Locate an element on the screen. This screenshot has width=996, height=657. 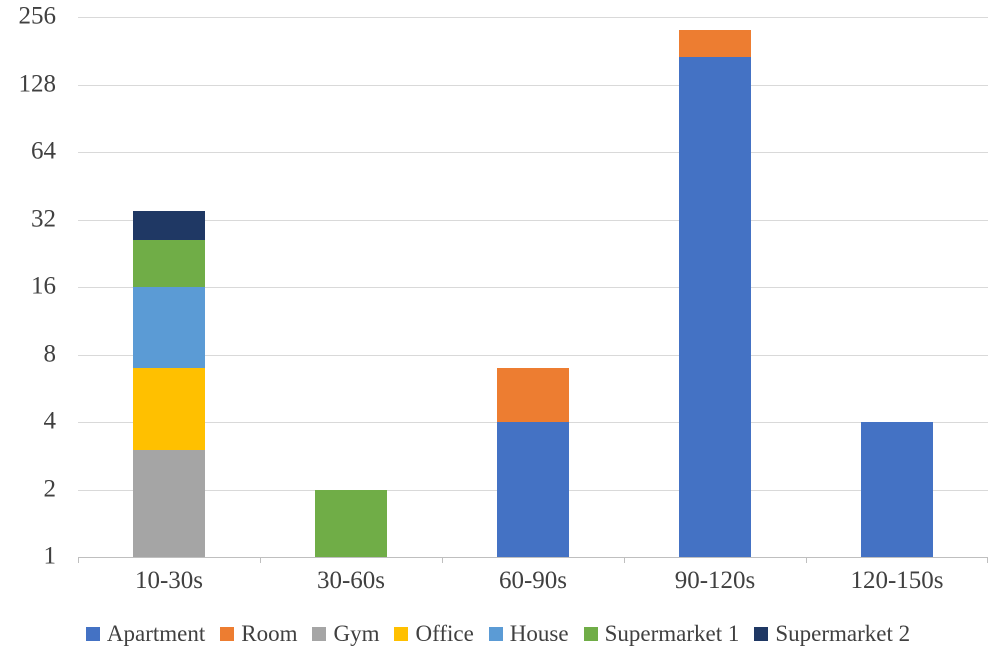
bar-segment-supermarket-1-10-30s is located at coordinates (169, 263).